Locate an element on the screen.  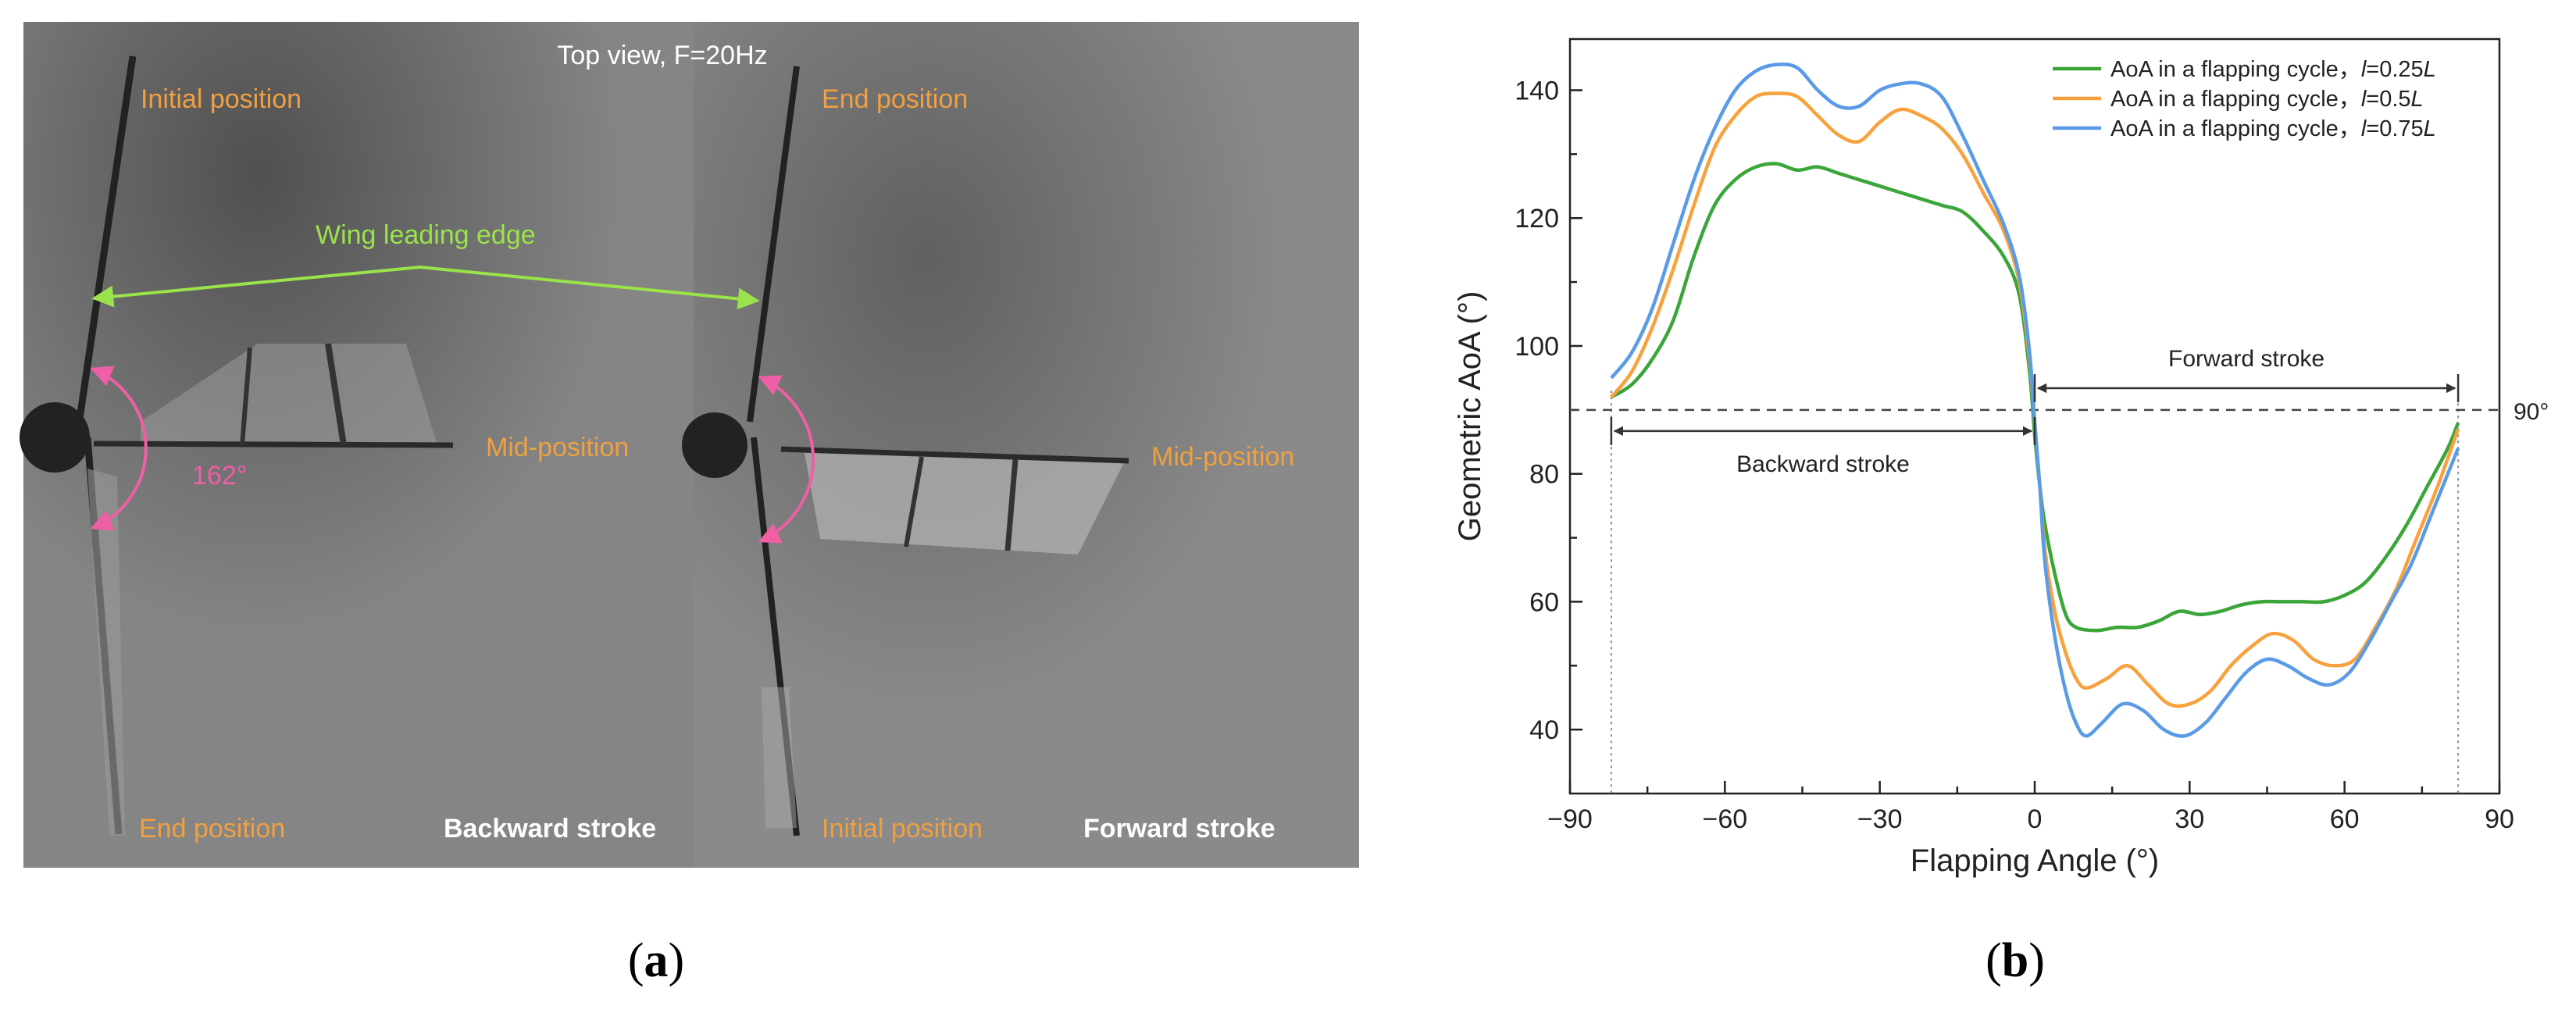
right-wing-spar-mid is located at coordinates (954, 455).